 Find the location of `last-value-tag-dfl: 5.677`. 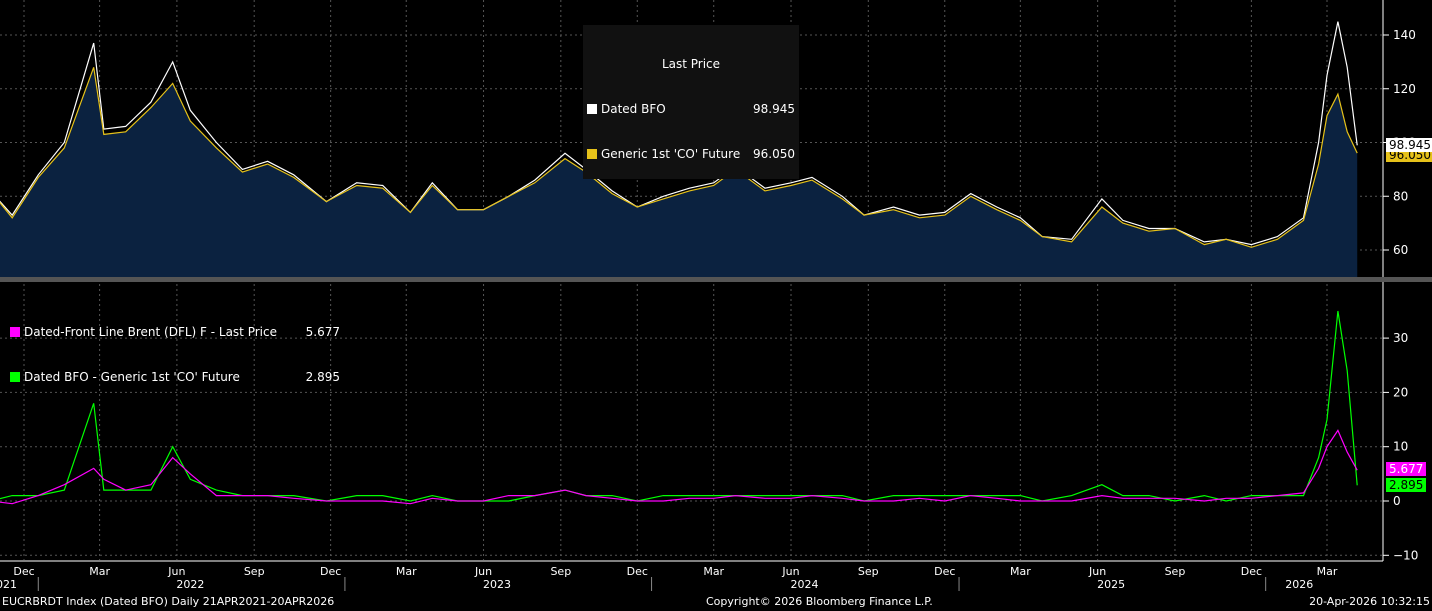

last-value-tag-dfl: 5.677 is located at coordinates (1406, 469).